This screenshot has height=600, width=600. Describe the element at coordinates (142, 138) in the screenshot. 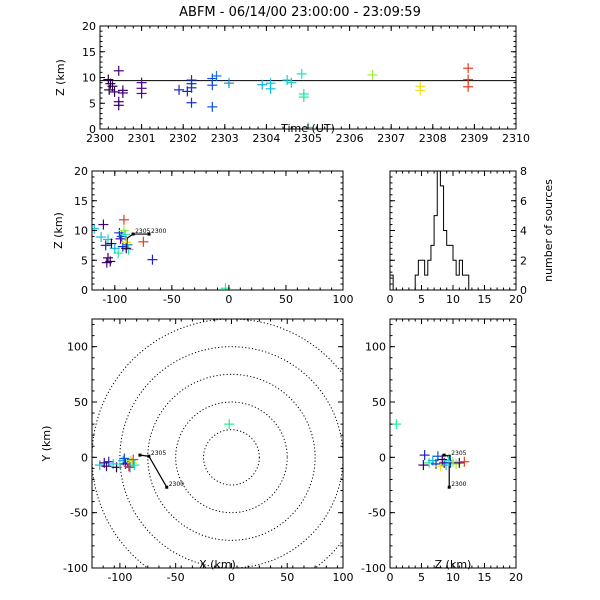

I see `x-tick-label: 2301` at that location.